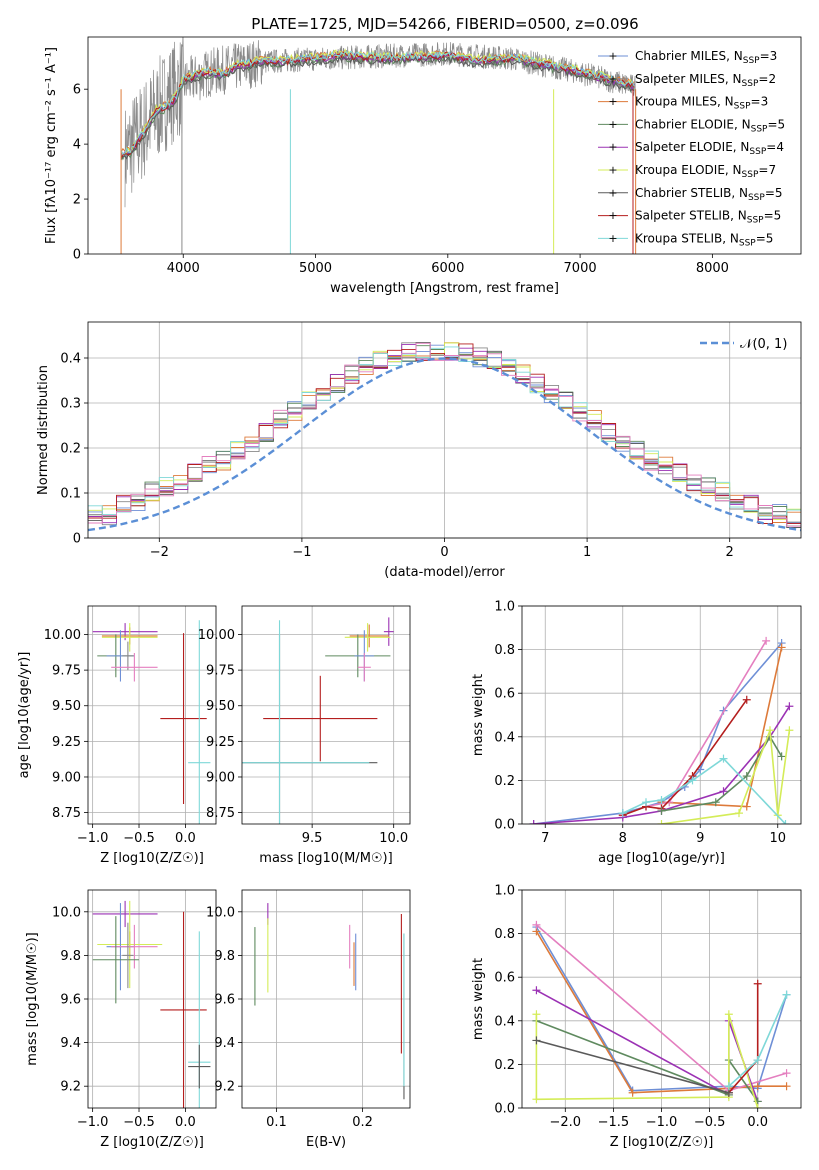  Describe the element at coordinates (66, 813) in the screenshot. I see `y-tick-label: 8.75` at that location.